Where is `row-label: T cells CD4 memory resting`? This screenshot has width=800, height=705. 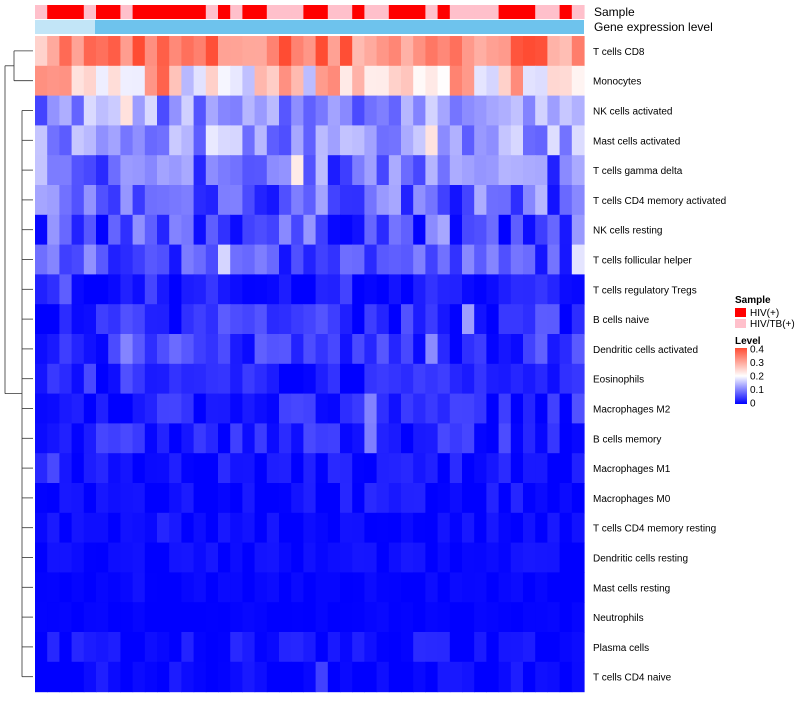 row-label: T cells CD4 memory resting is located at coordinates (654, 529).